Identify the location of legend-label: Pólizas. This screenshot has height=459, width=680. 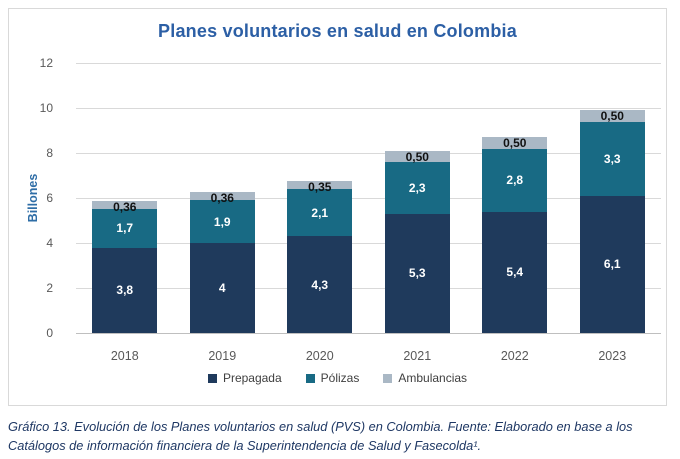
(340, 378).